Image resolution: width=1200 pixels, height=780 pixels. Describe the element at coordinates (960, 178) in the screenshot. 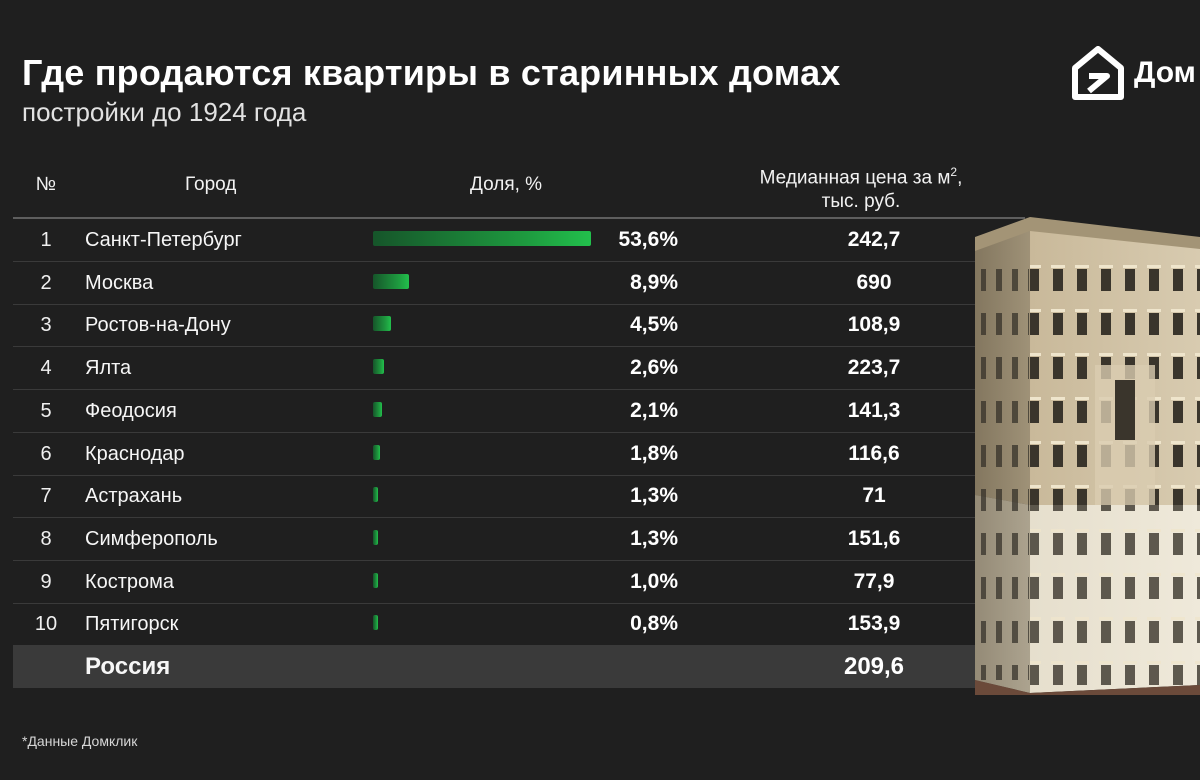

I see `header-price-comma: ,` at that location.